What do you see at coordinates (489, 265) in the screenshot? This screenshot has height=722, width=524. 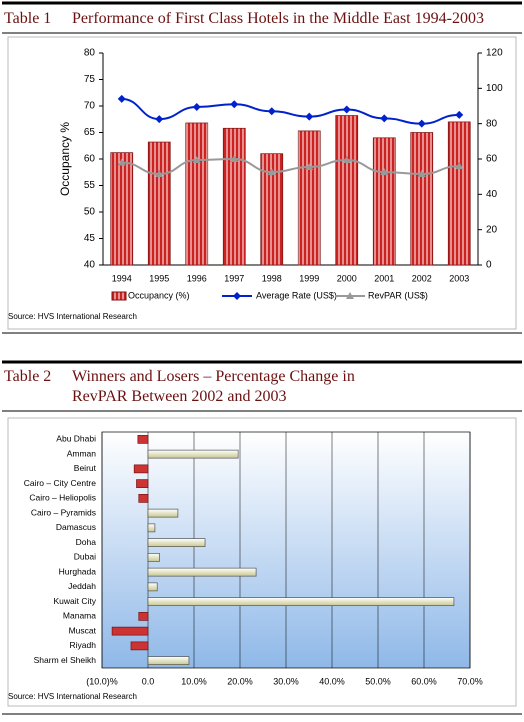 I see `y2-tick-label: 0` at bounding box center [489, 265].